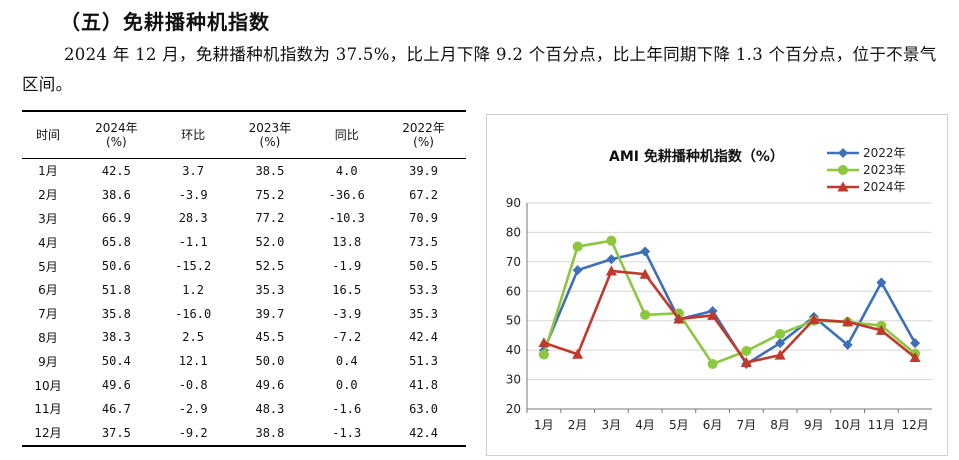 The width and height of the screenshot is (959, 460). What do you see at coordinates (696, 156) in the screenshot?
I see `chart-title: AMI 免耕播种机指数（%）` at bounding box center [696, 156].